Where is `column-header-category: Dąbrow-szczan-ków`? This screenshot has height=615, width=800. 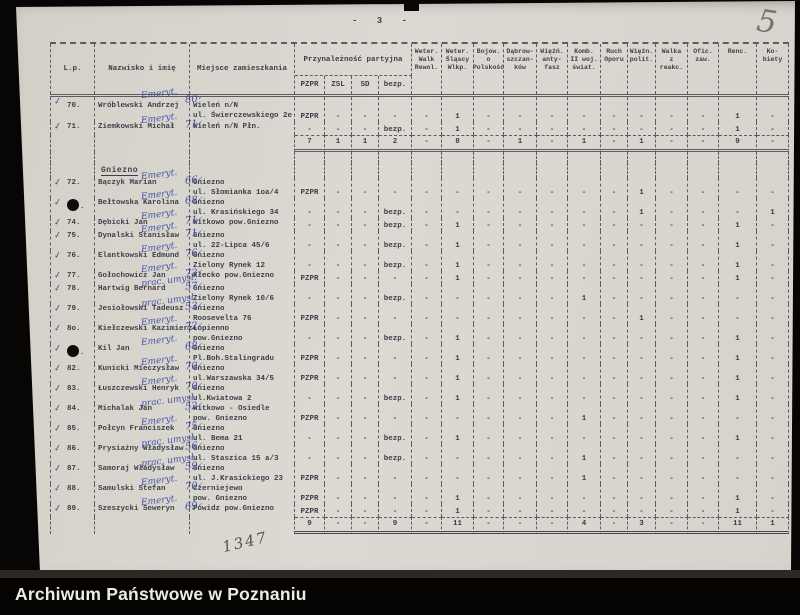 column-header-category: Dąbrow-szczan-ków is located at coordinates (520, 69).